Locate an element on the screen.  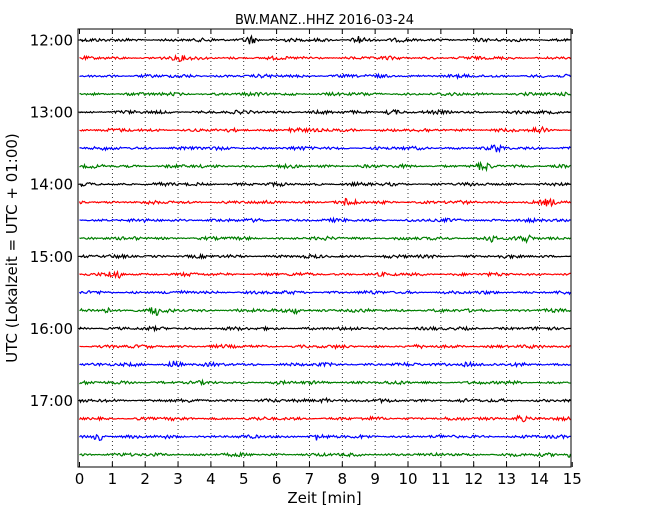
trace-15:00 is located at coordinates (325, 256).